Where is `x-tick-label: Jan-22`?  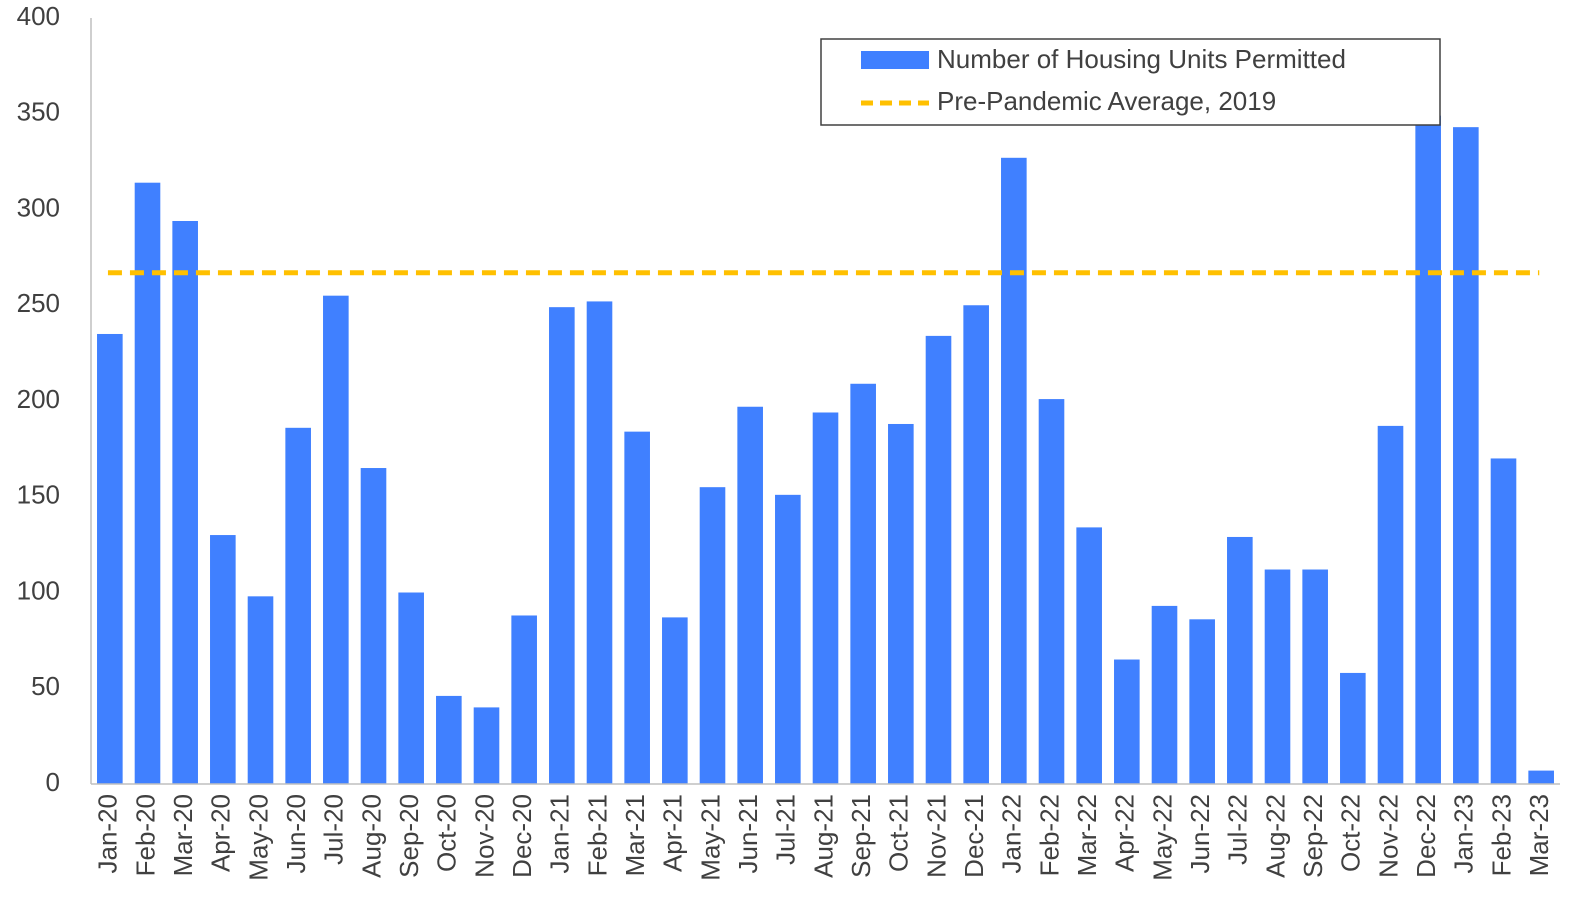
x-tick-label: Jan-22 is located at coordinates (1012, 834).